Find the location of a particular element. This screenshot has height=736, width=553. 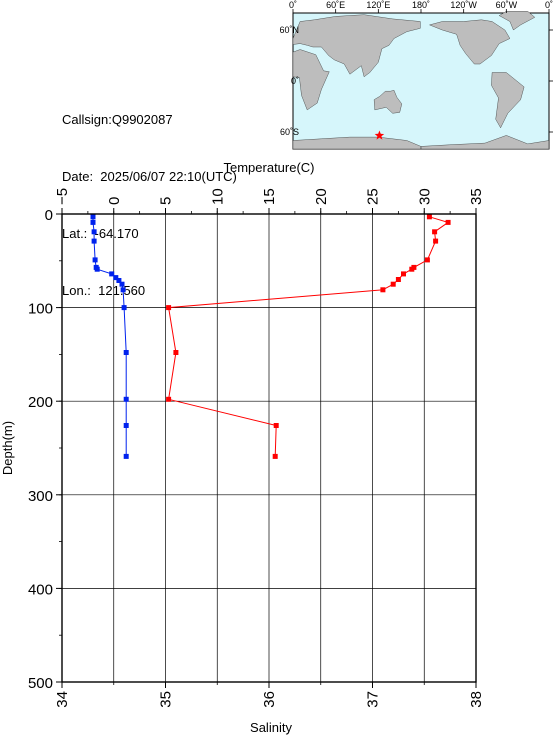

depth-tick-label: 400 is located at coordinates (40, 589).